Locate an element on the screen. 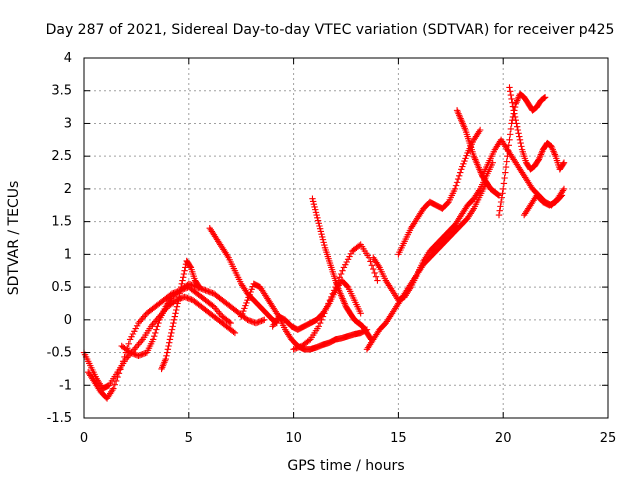 The width and height of the screenshot is (640, 480). series-track-l is located at coordinates (439, 192).